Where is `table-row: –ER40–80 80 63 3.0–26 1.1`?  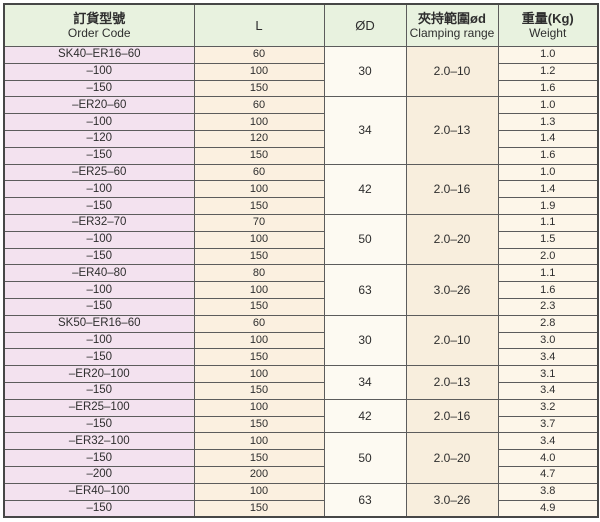 table-row: –ER40–80 80 63 3.0–26 1.1 is located at coordinates (301, 290).